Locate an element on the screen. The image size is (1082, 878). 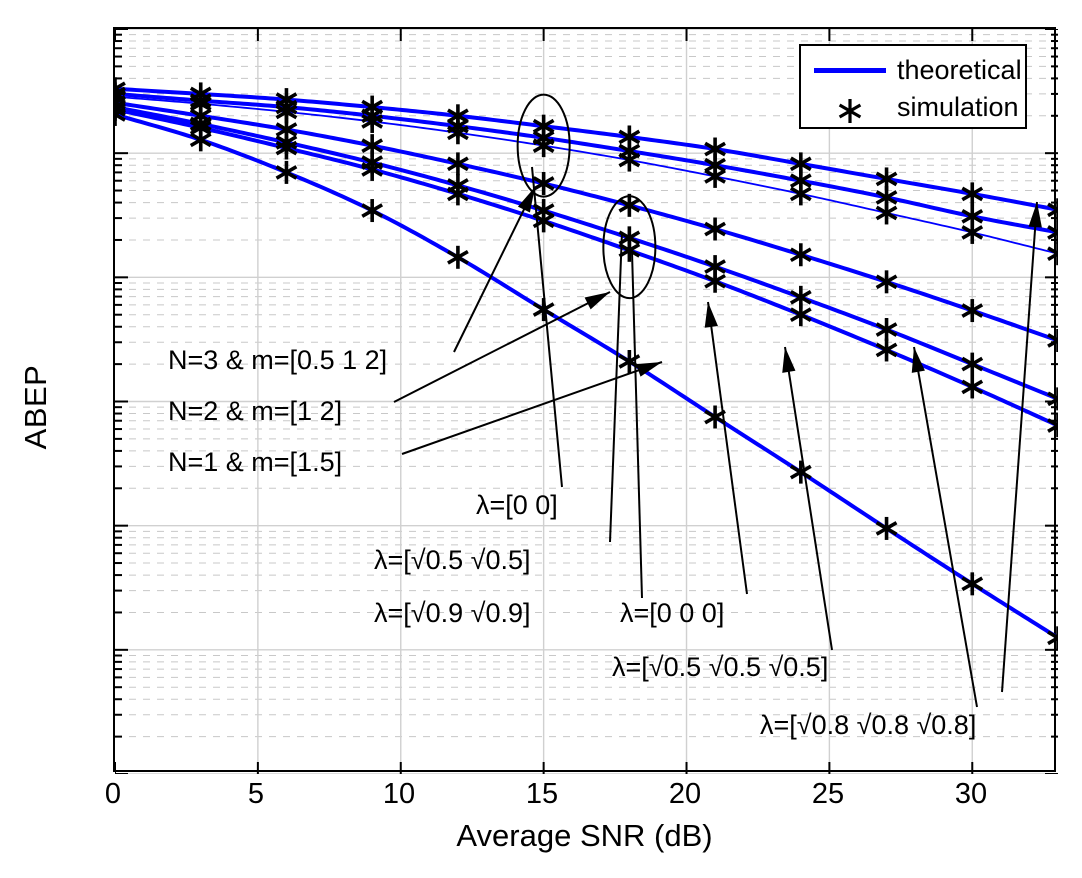
x-tick-5: 25 is located at coordinates (828, 794).